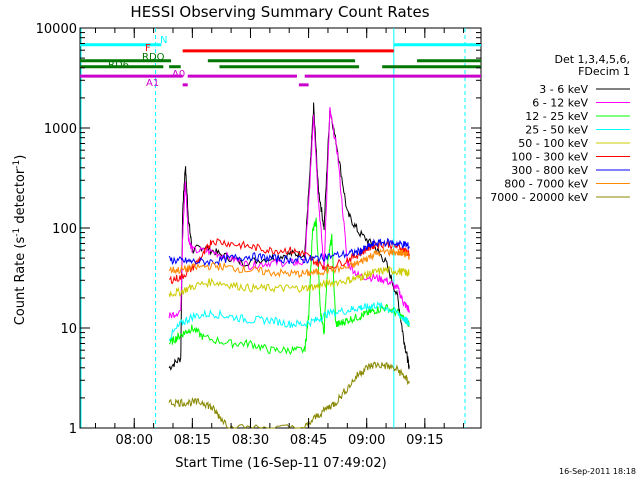 The image size is (640, 480). Describe the element at coordinates (250, 440) in the screenshot. I see `x-tick-label: 08:30` at that location.